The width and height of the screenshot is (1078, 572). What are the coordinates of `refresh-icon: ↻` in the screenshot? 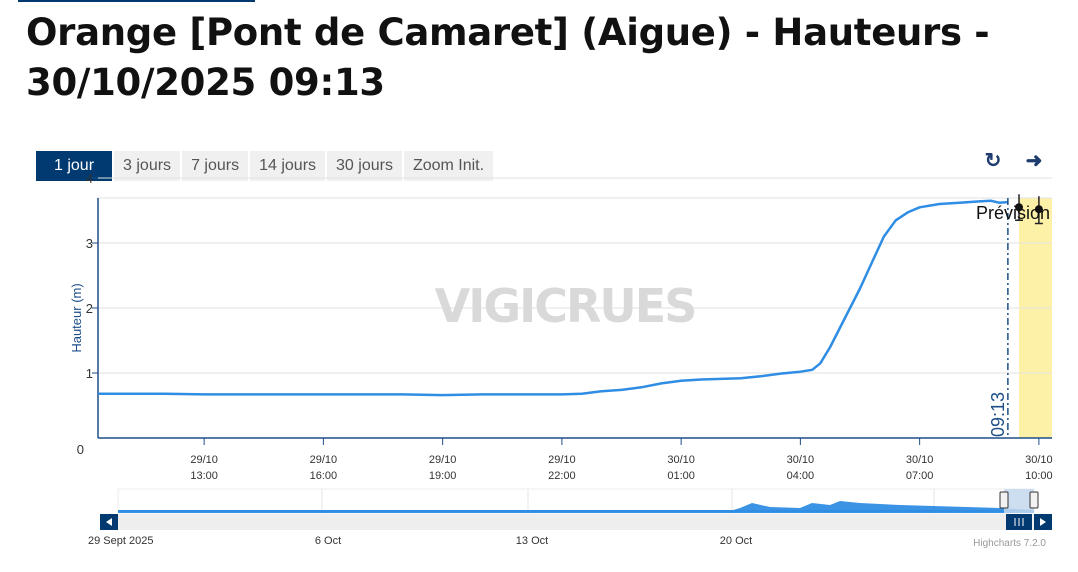 It's located at (993, 161).